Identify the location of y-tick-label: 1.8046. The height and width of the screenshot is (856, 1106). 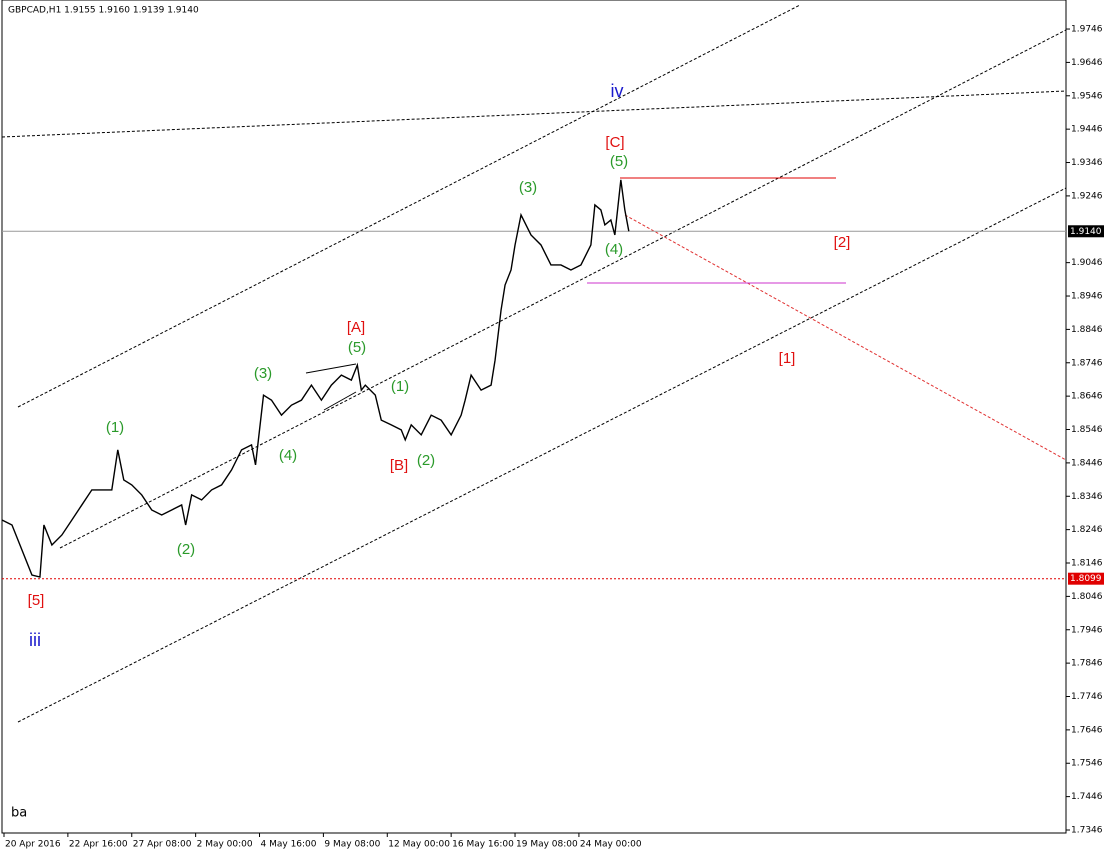
(1087, 597).